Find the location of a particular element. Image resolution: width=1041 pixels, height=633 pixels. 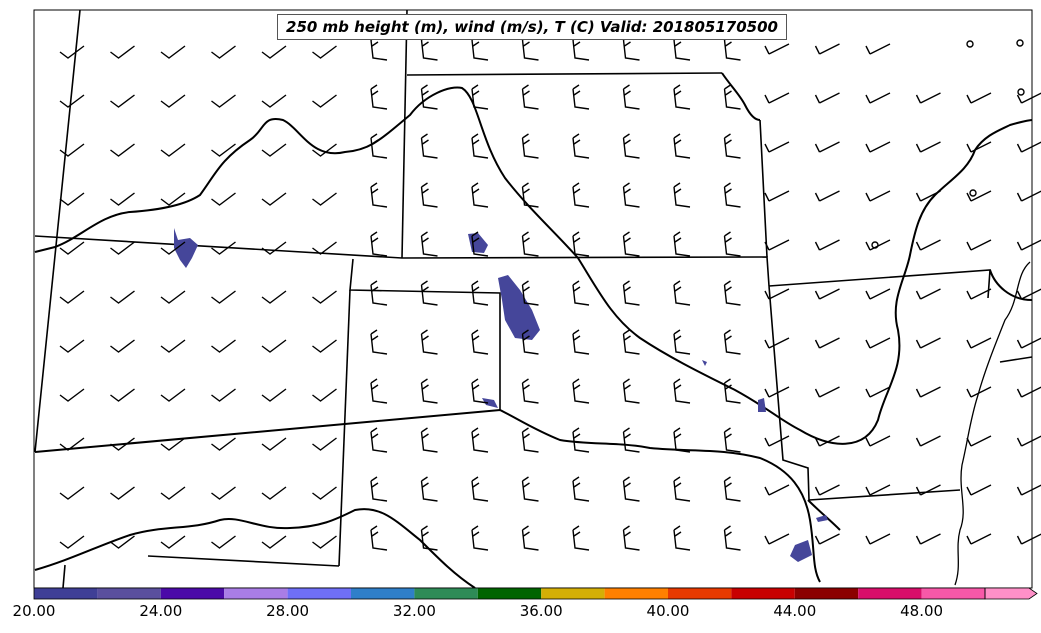

station-markers is located at coordinates (948, 144).